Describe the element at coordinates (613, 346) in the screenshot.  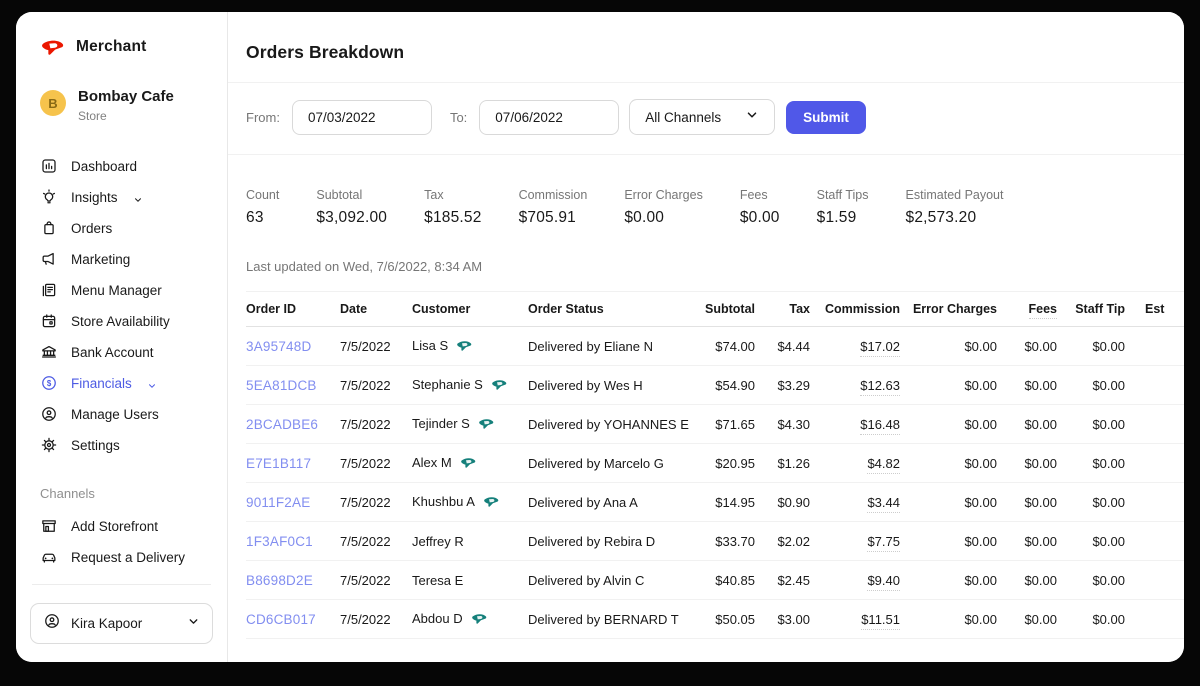
I see `order-status-cell: Delivered by Eliane N` at that location.